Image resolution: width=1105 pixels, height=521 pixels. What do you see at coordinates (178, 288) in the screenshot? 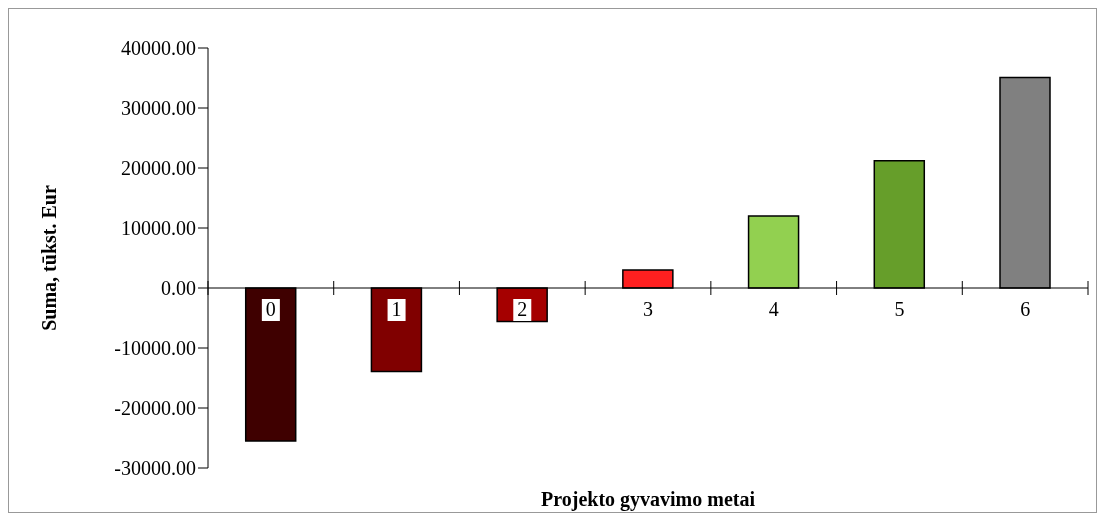
I see `y-tick-label: 0.00` at bounding box center [178, 288].